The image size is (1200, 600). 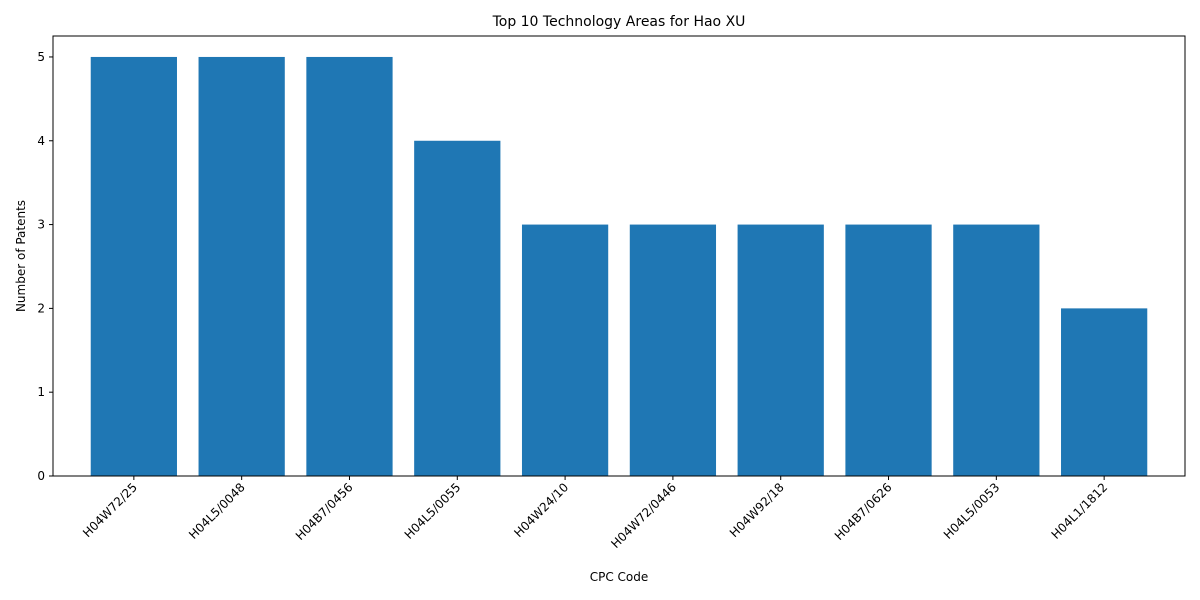 What do you see at coordinates (457, 308) in the screenshot?
I see `bar-H04L5/0055` at bounding box center [457, 308].